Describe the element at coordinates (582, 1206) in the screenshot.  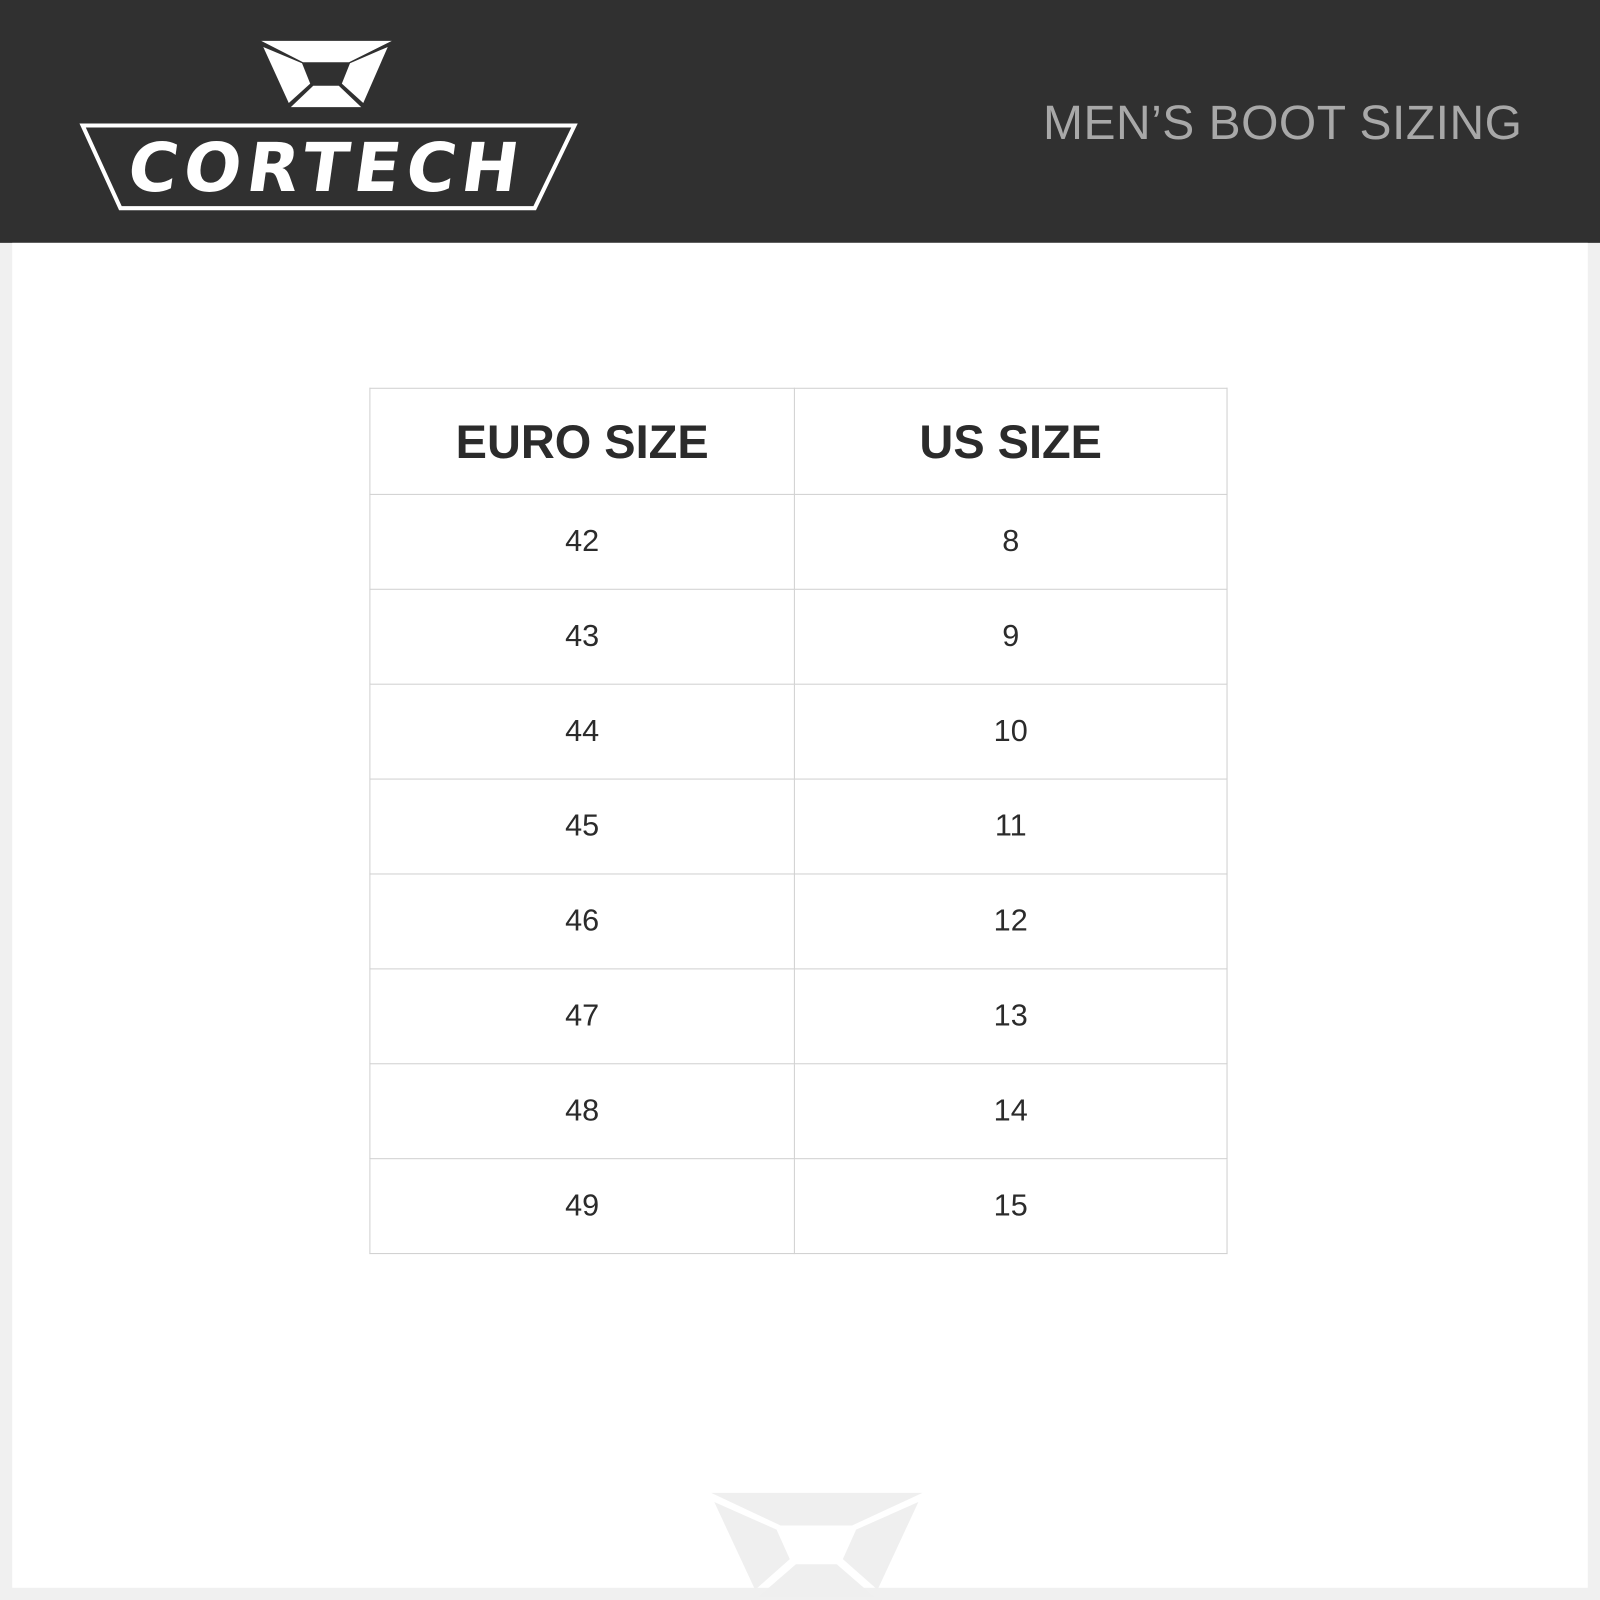
I see `euro-size-cell: 49` at that location.